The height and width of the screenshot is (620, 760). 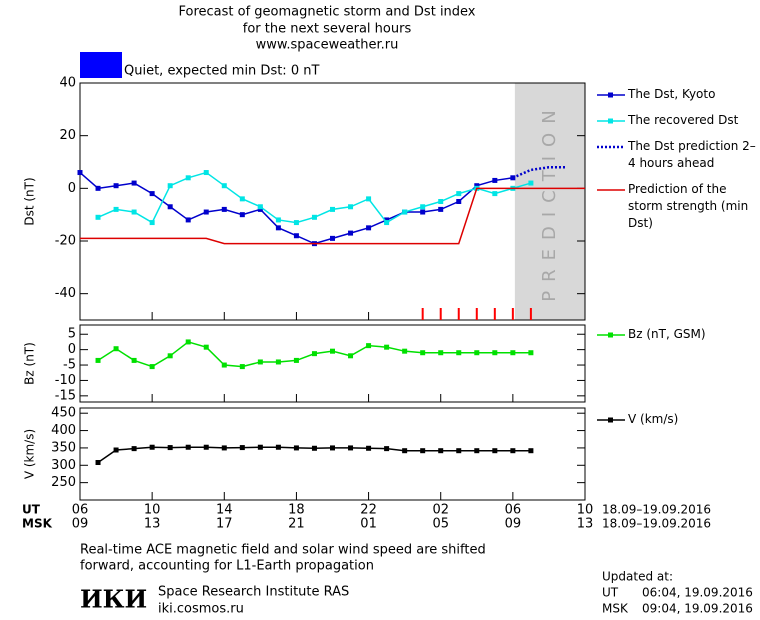 I want to click on x-tick-label: 02, so click(x=440, y=510).